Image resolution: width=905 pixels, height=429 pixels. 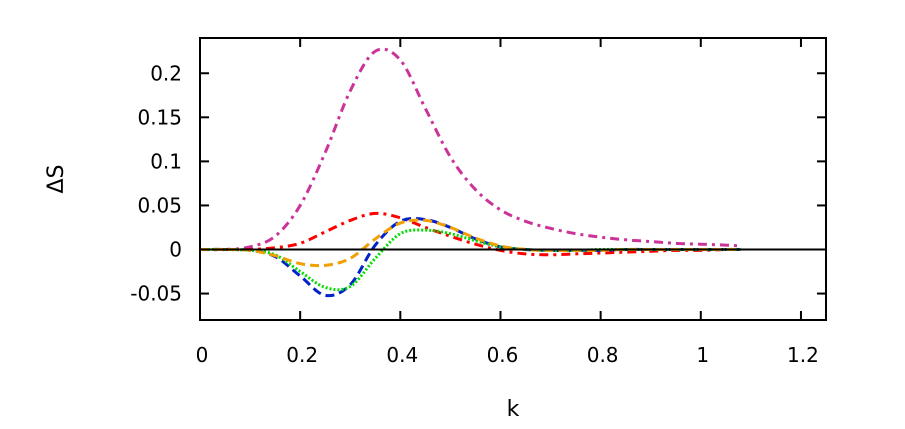 What do you see at coordinates (513, 409) in the screenshot?
I see `x-axis-label: k` at bounding box center [513, 409].